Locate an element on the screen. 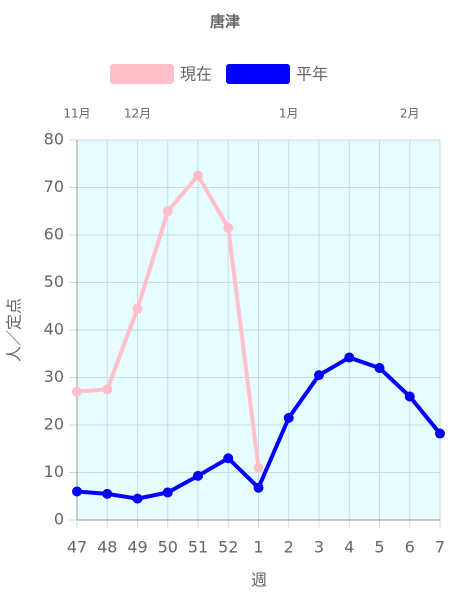  y-tick-label: 80 is located at coordinates (54, 139).